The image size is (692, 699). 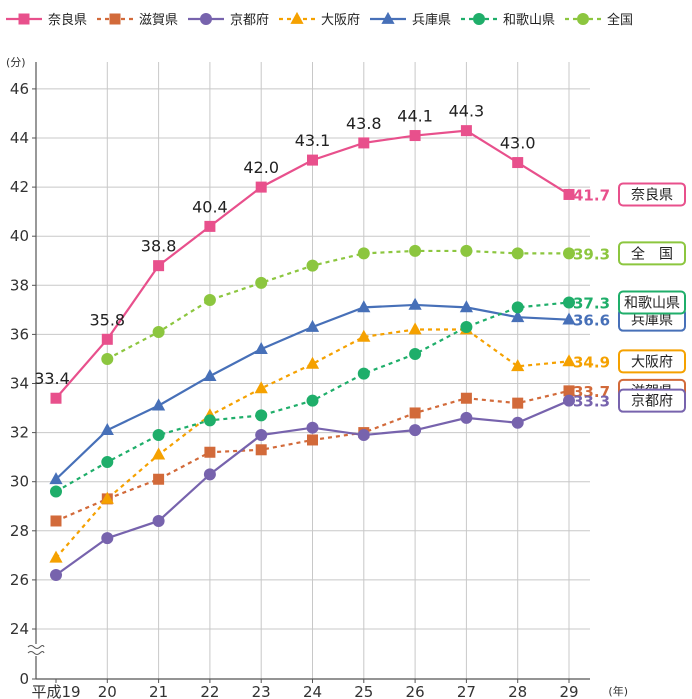 I want to click on series-5-name-plate-label: 兵庫県, so click(x=652, y=320).